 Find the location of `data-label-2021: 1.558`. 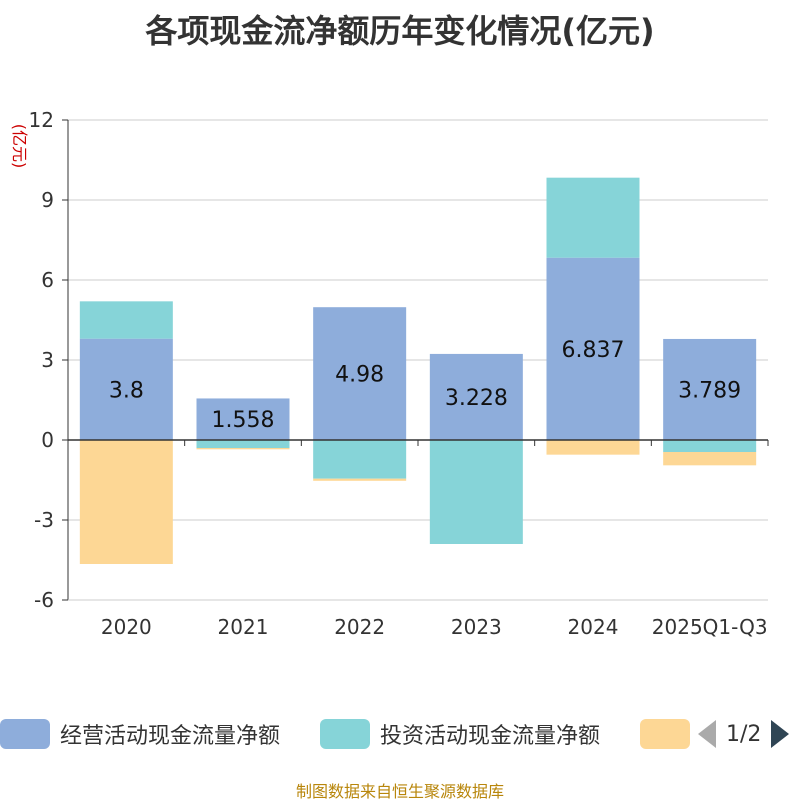

data-label-2021: 1.558 is located at coordinates (243, 420).